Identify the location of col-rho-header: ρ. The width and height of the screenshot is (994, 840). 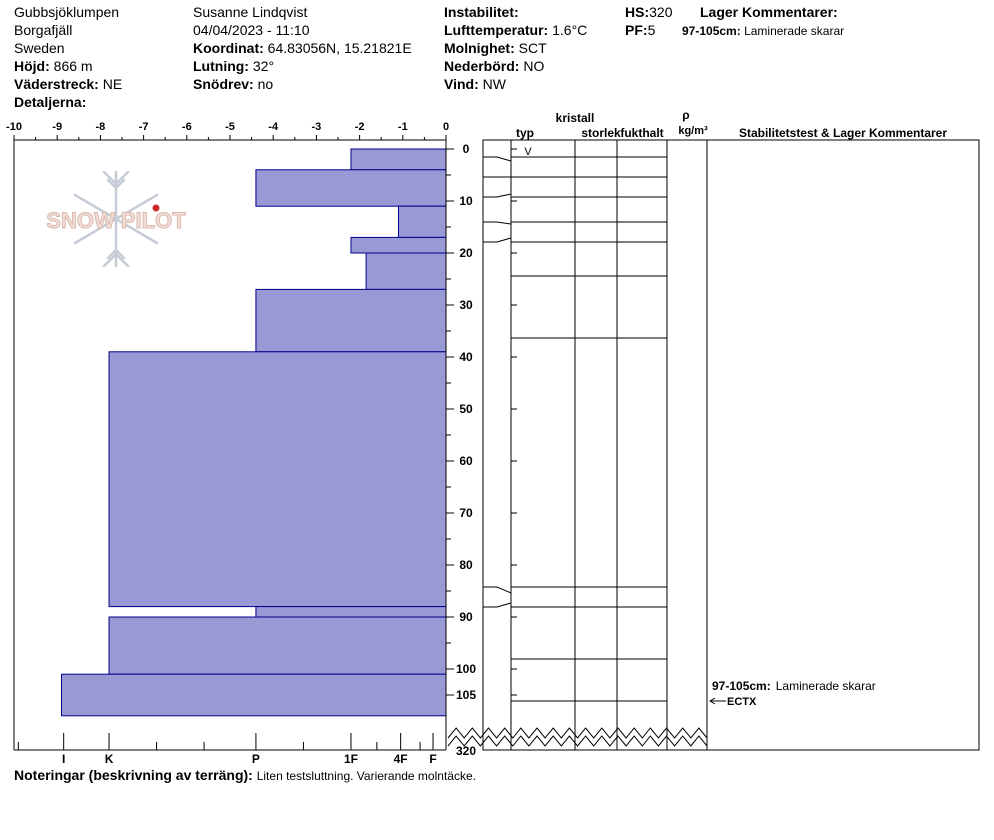
(685, 115).